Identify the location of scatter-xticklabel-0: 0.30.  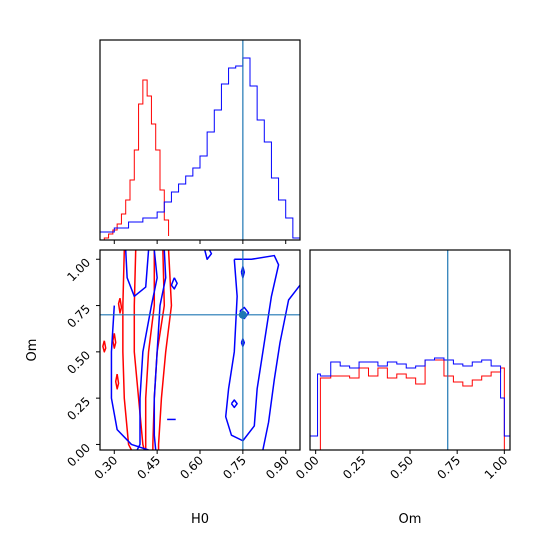
(106, 467).